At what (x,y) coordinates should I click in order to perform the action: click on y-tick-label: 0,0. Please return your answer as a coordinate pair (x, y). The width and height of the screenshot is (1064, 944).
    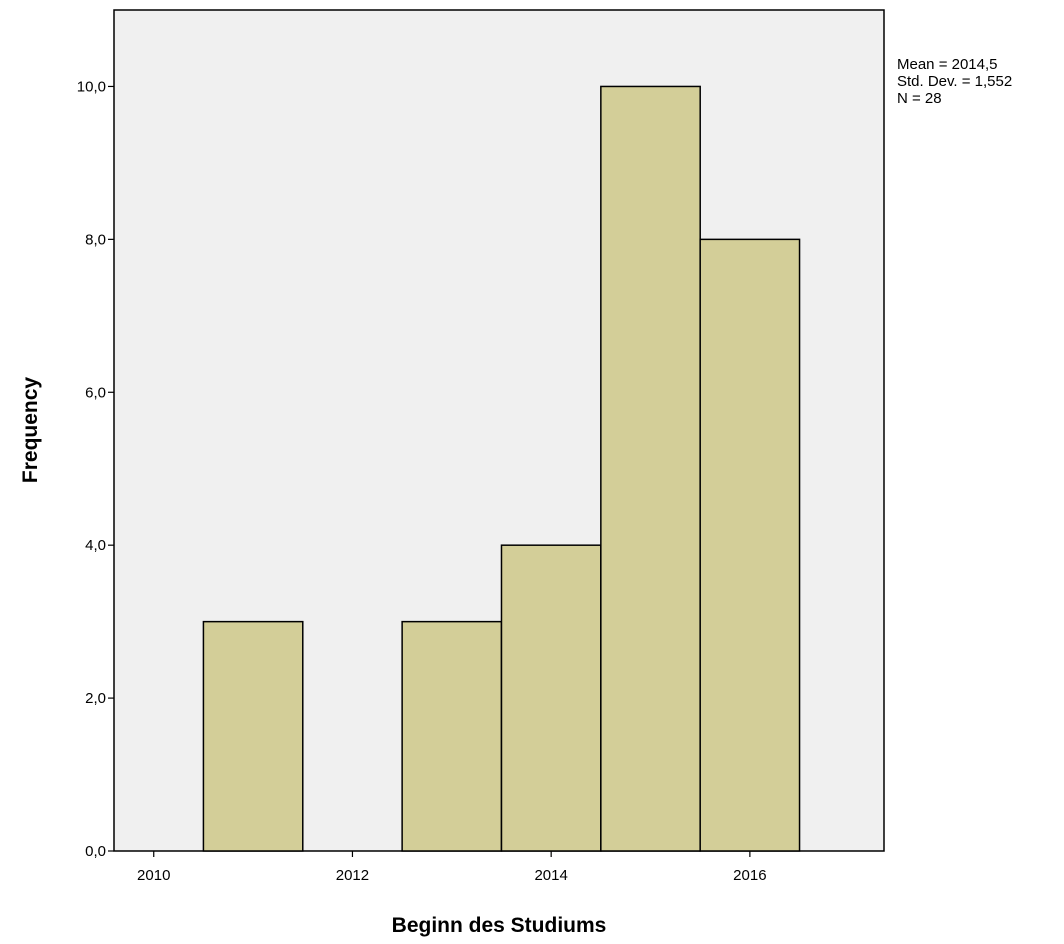
    Looking at the image, I should click on (95, 851).